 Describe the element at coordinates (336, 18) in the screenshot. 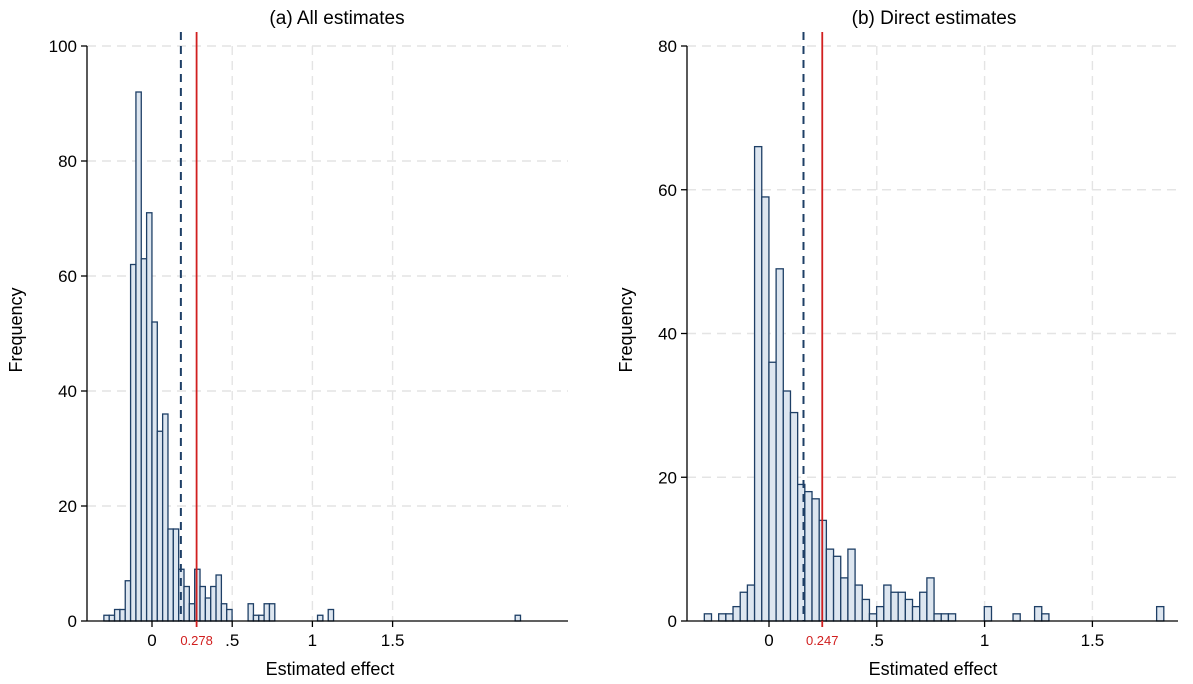

I see `panel-a-title: (a) All estimates` at that location.